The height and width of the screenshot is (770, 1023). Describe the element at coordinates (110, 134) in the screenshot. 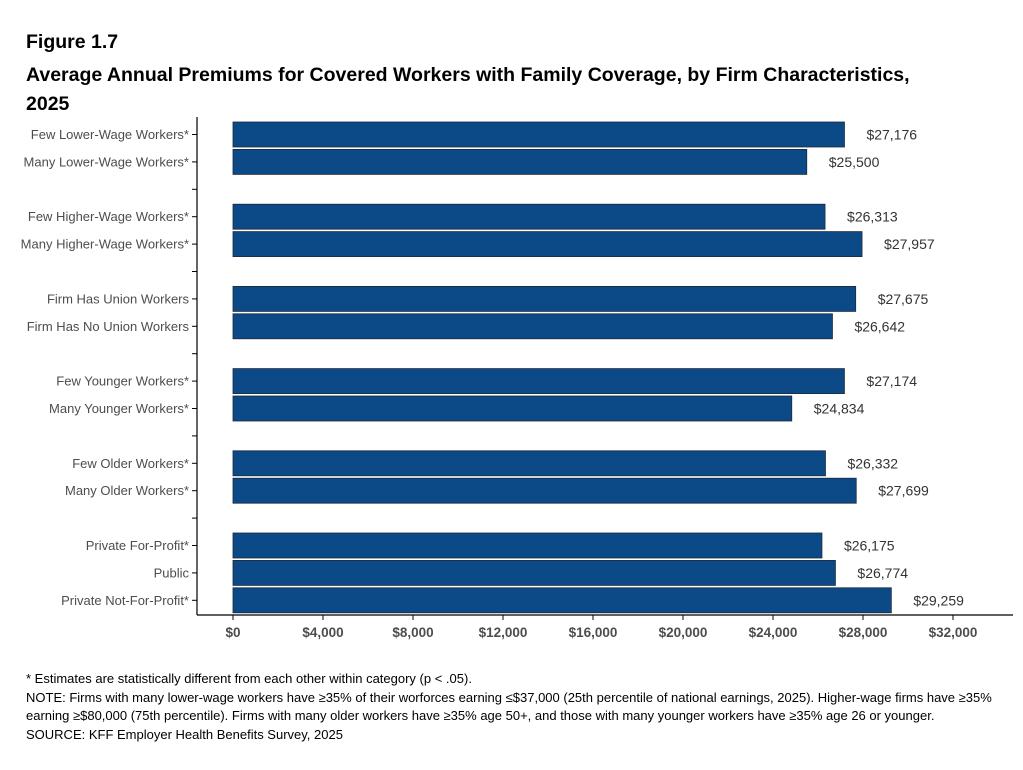

I see `category-label: Few Lower-Wage Workers*` at that location.